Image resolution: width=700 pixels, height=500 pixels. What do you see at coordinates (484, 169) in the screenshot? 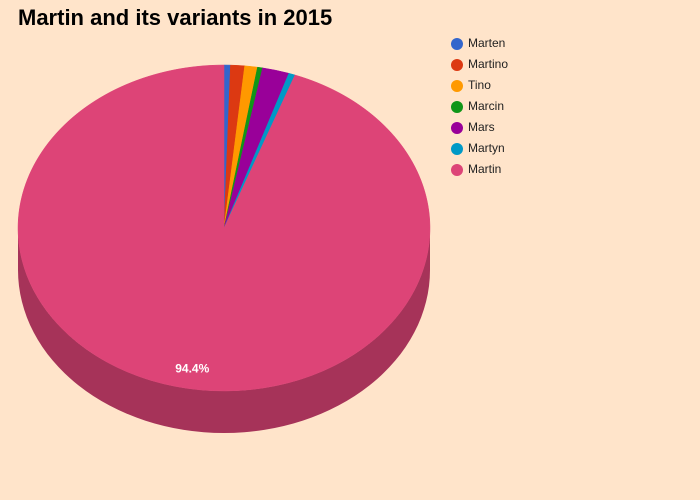
I see `legend-label: Martin` at bounding box center [484, 169].